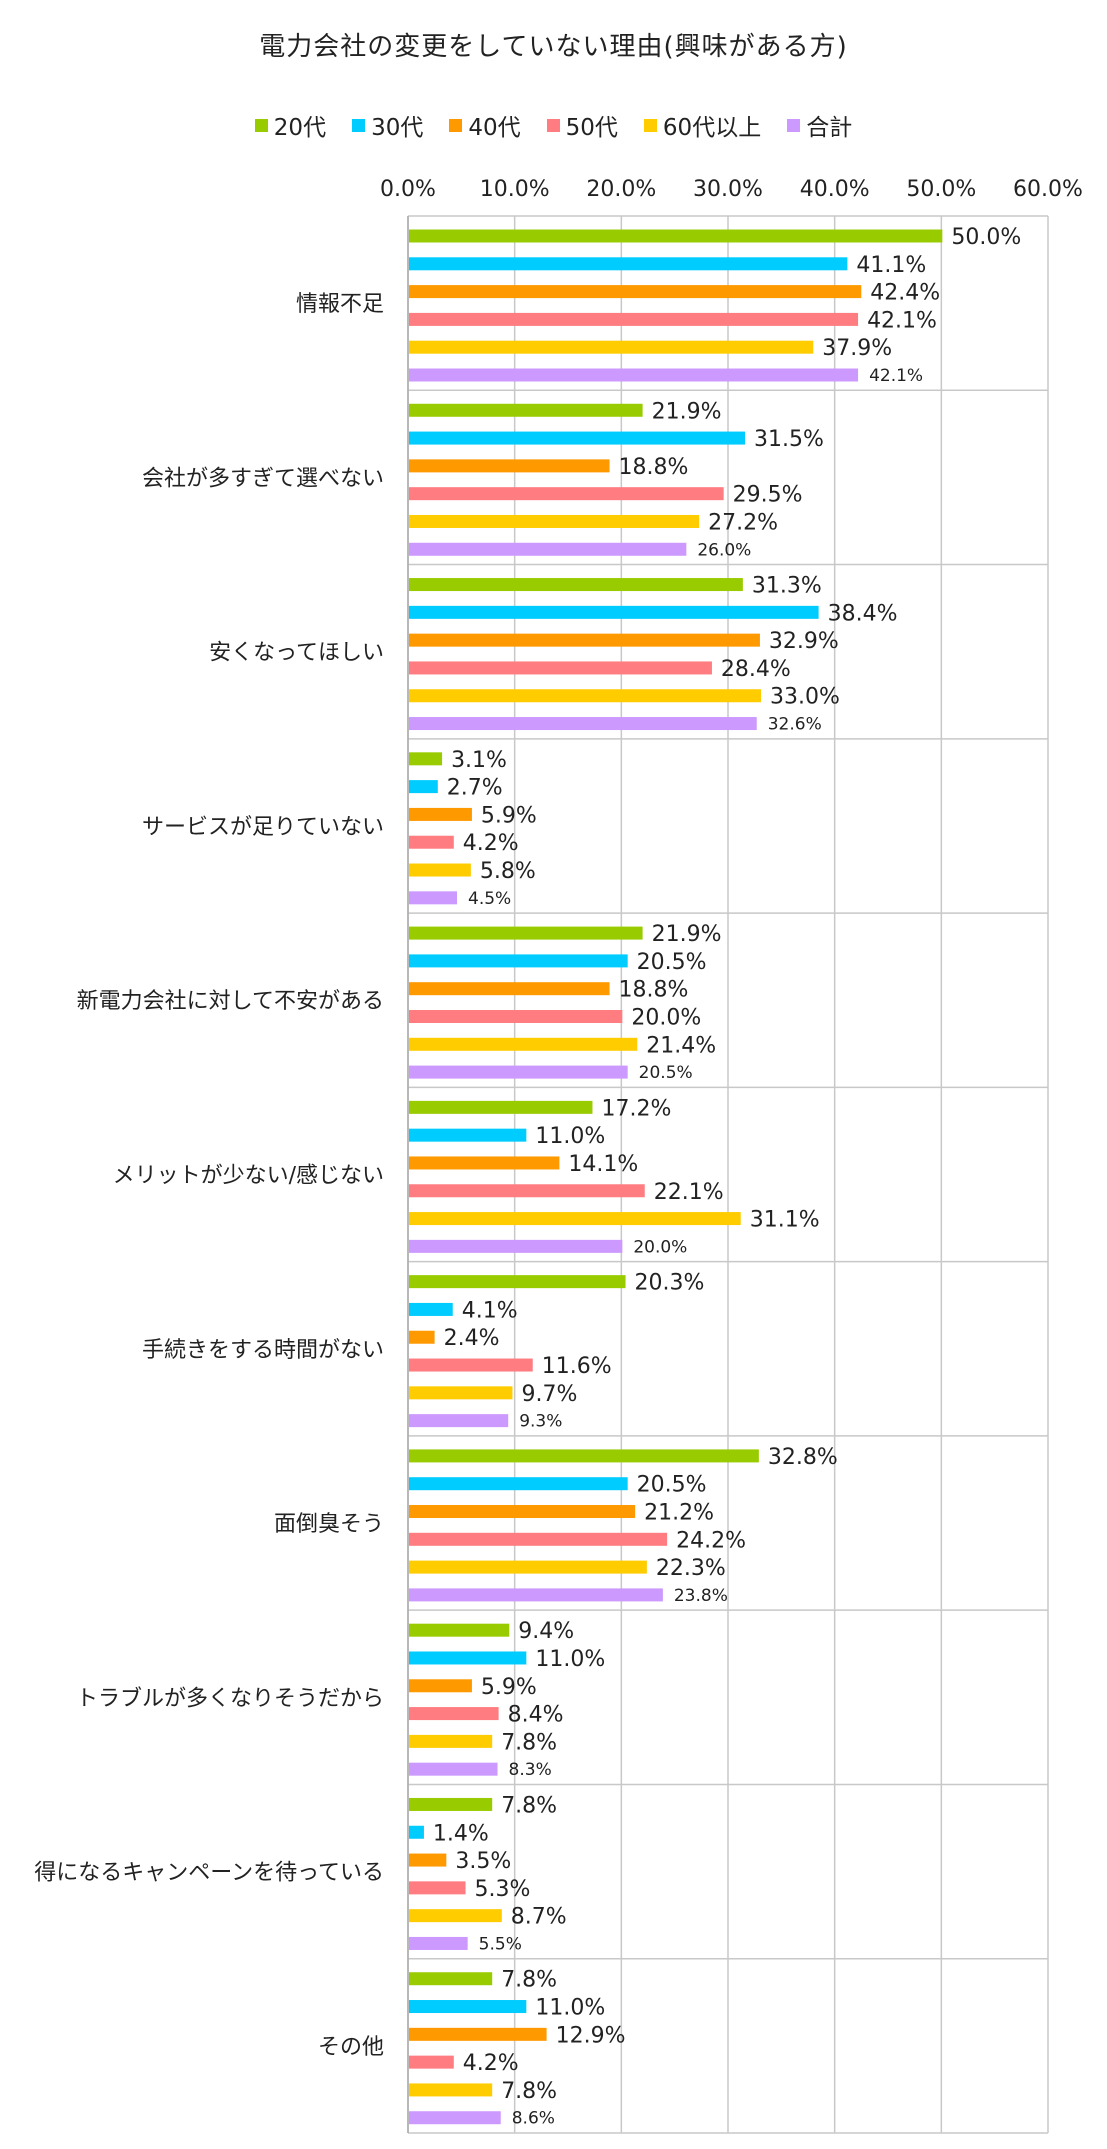 The image size is (1107, 2149). What do you see at coordinates (472, 1338) in the screenshot?
I see `data-label: 2.4%` at bounding box center [472, 1338].